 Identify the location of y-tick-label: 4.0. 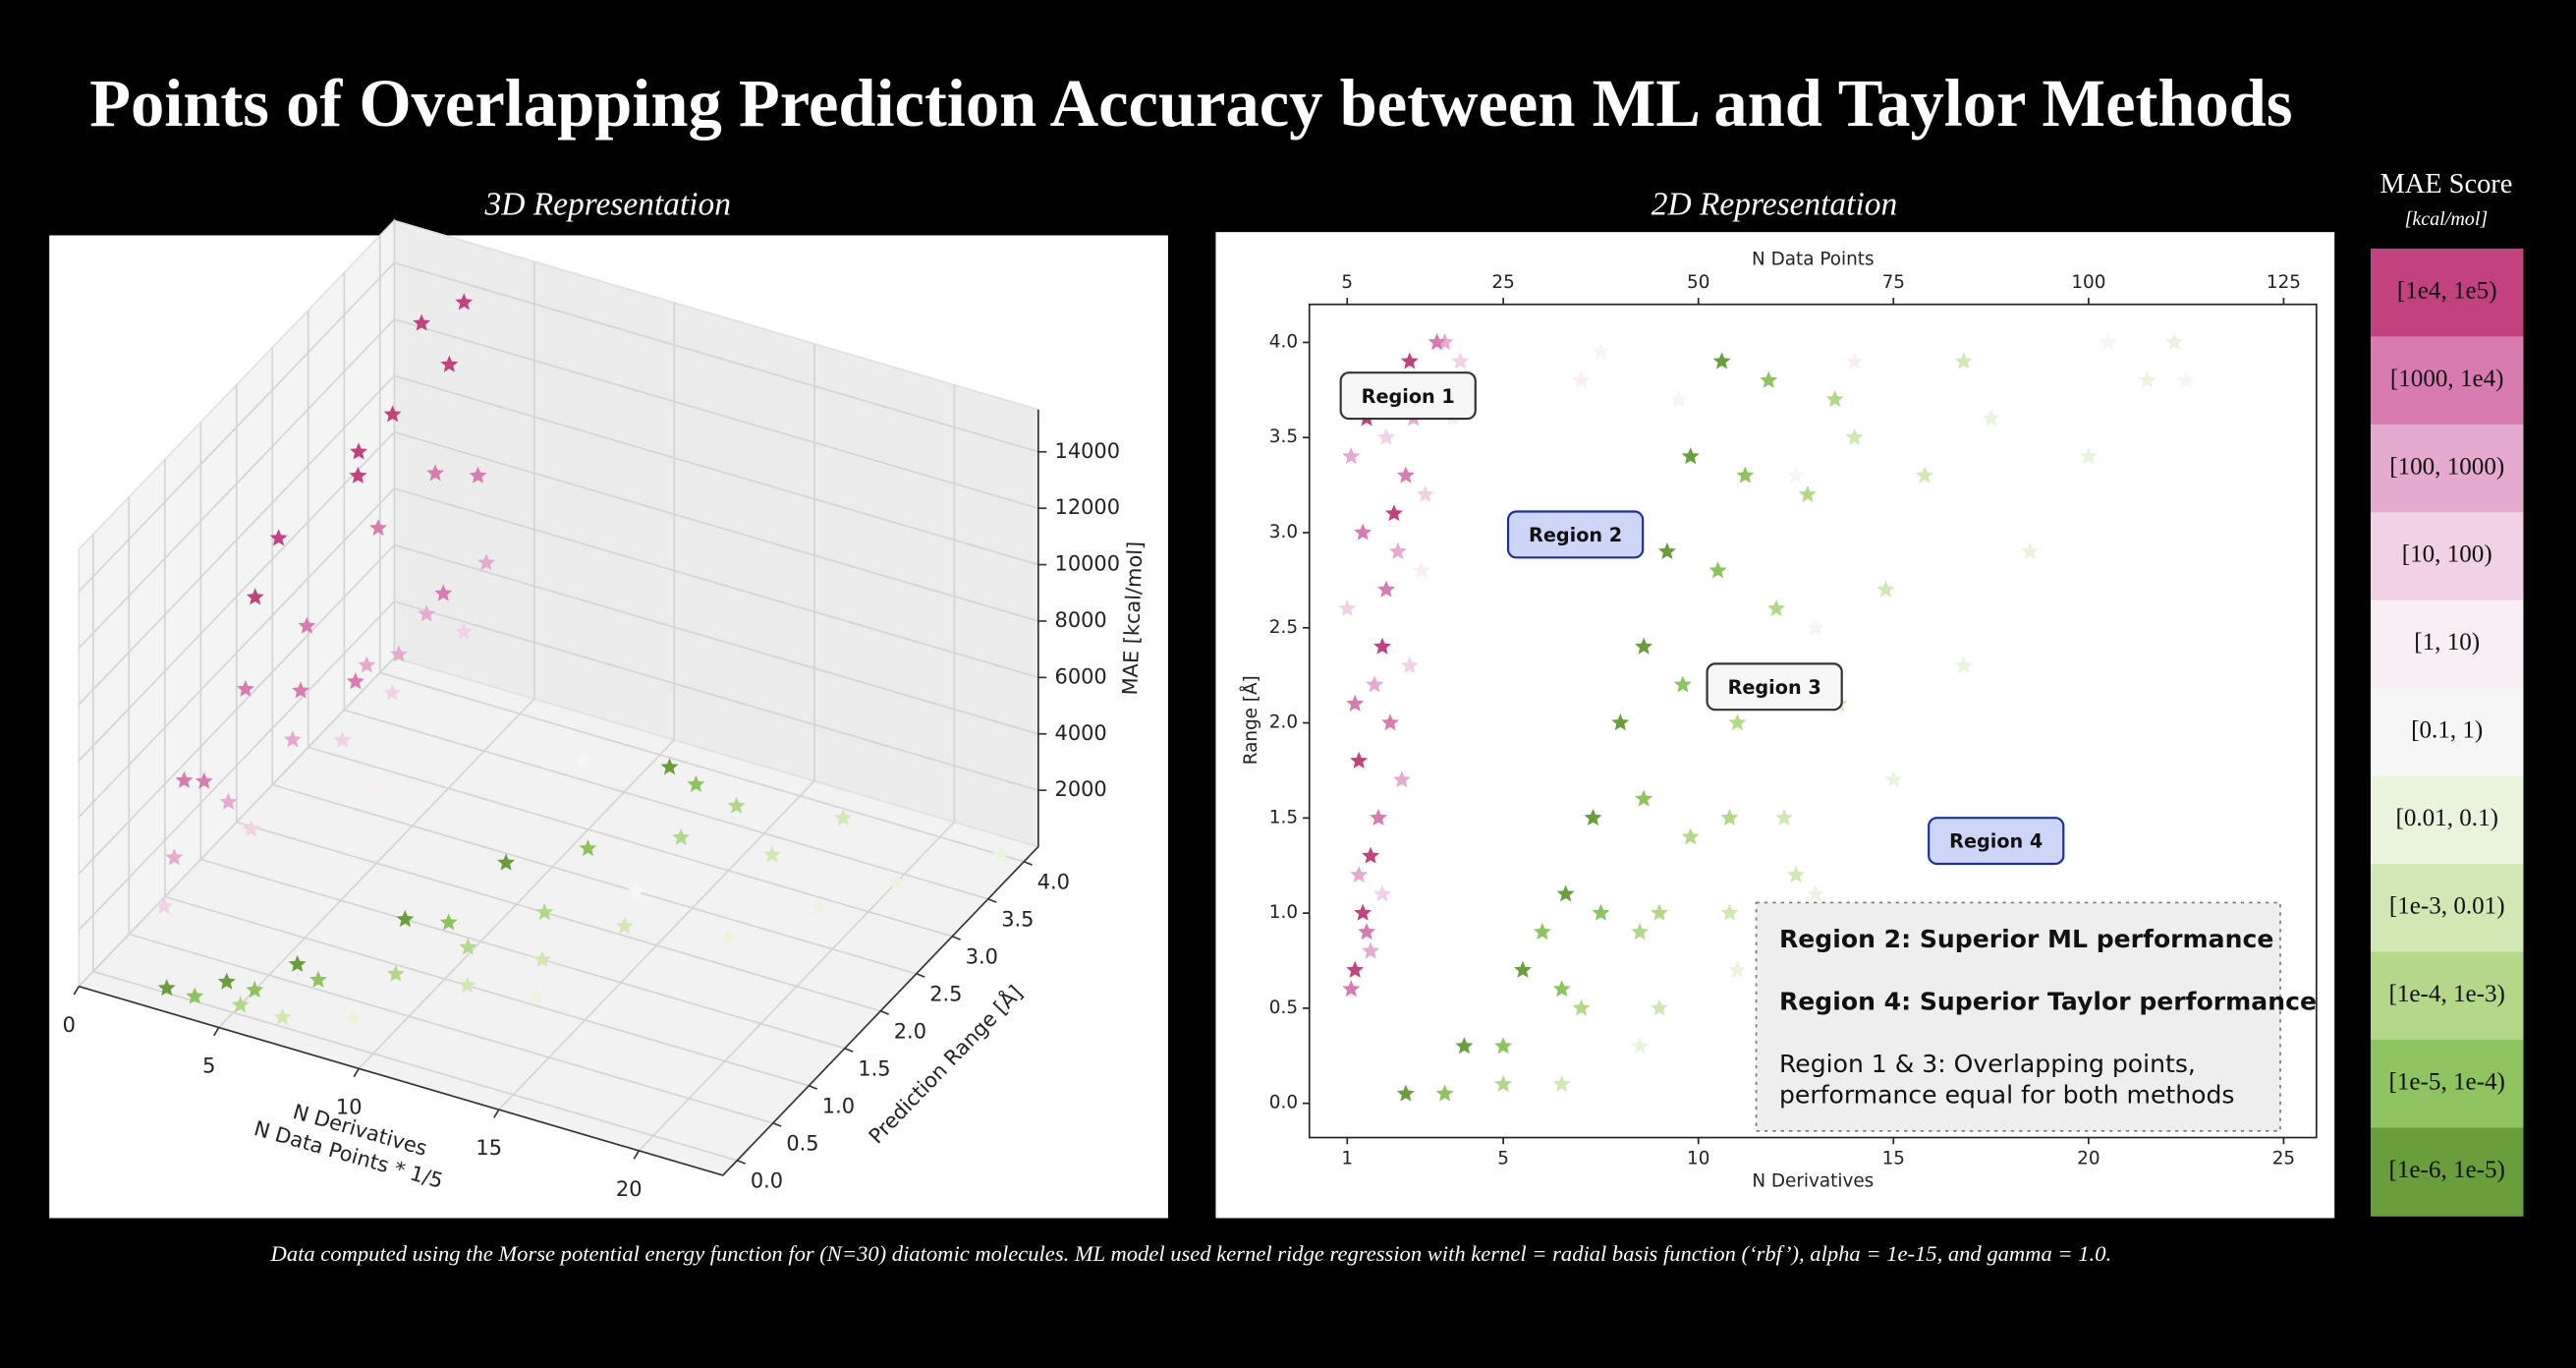
(1053, 881).